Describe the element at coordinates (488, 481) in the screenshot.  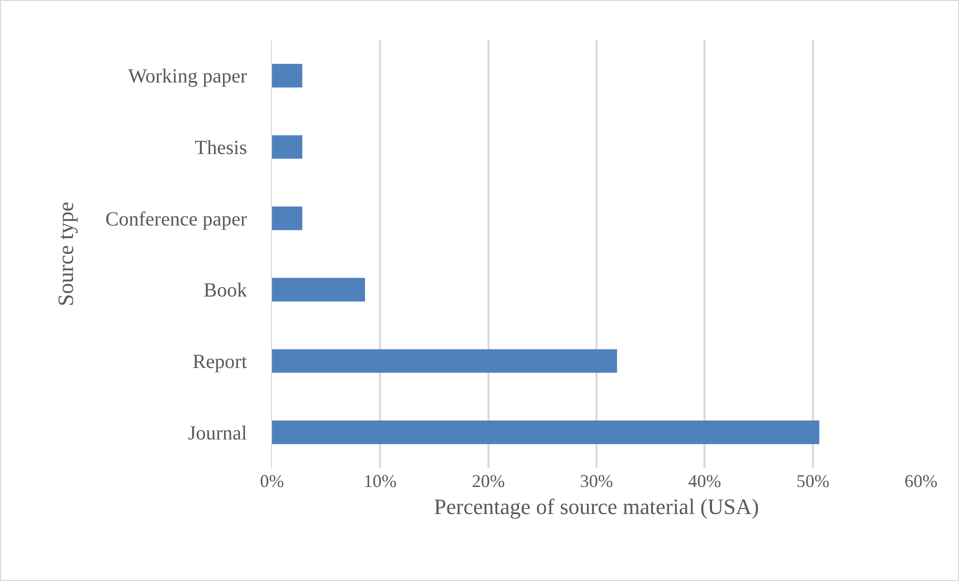
I see `x-tick-label: 20%` at that location.